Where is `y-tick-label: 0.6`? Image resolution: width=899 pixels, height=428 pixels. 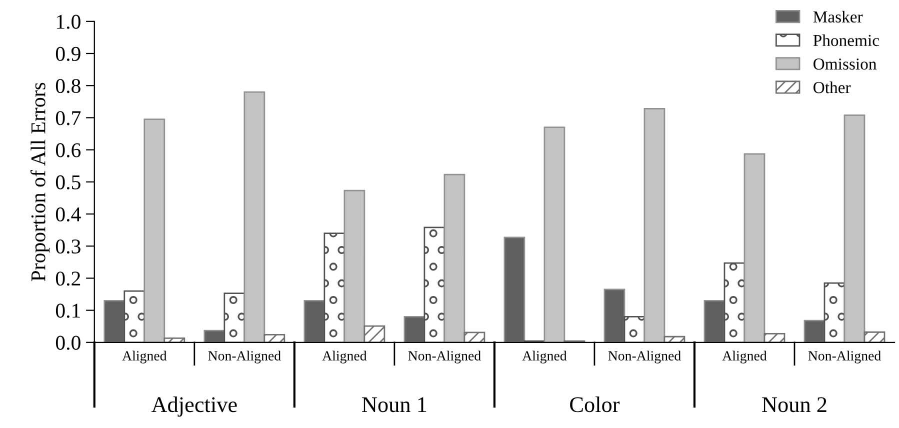
y-tick-label: 0.6 is located at coordinates (68, 150).